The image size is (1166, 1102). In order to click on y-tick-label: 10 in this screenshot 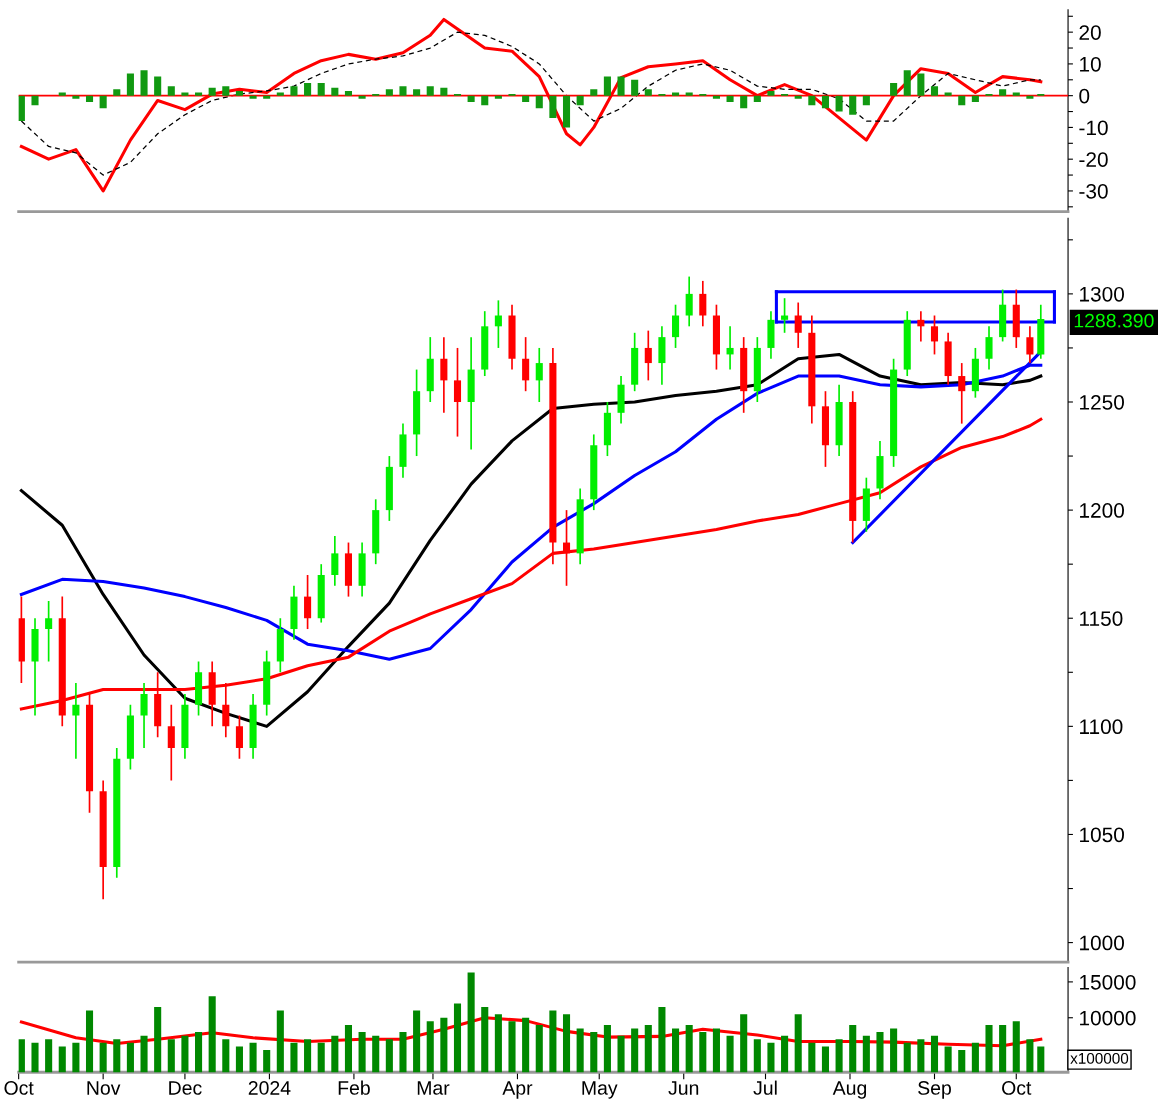, I will do `click(1090, 64)`.